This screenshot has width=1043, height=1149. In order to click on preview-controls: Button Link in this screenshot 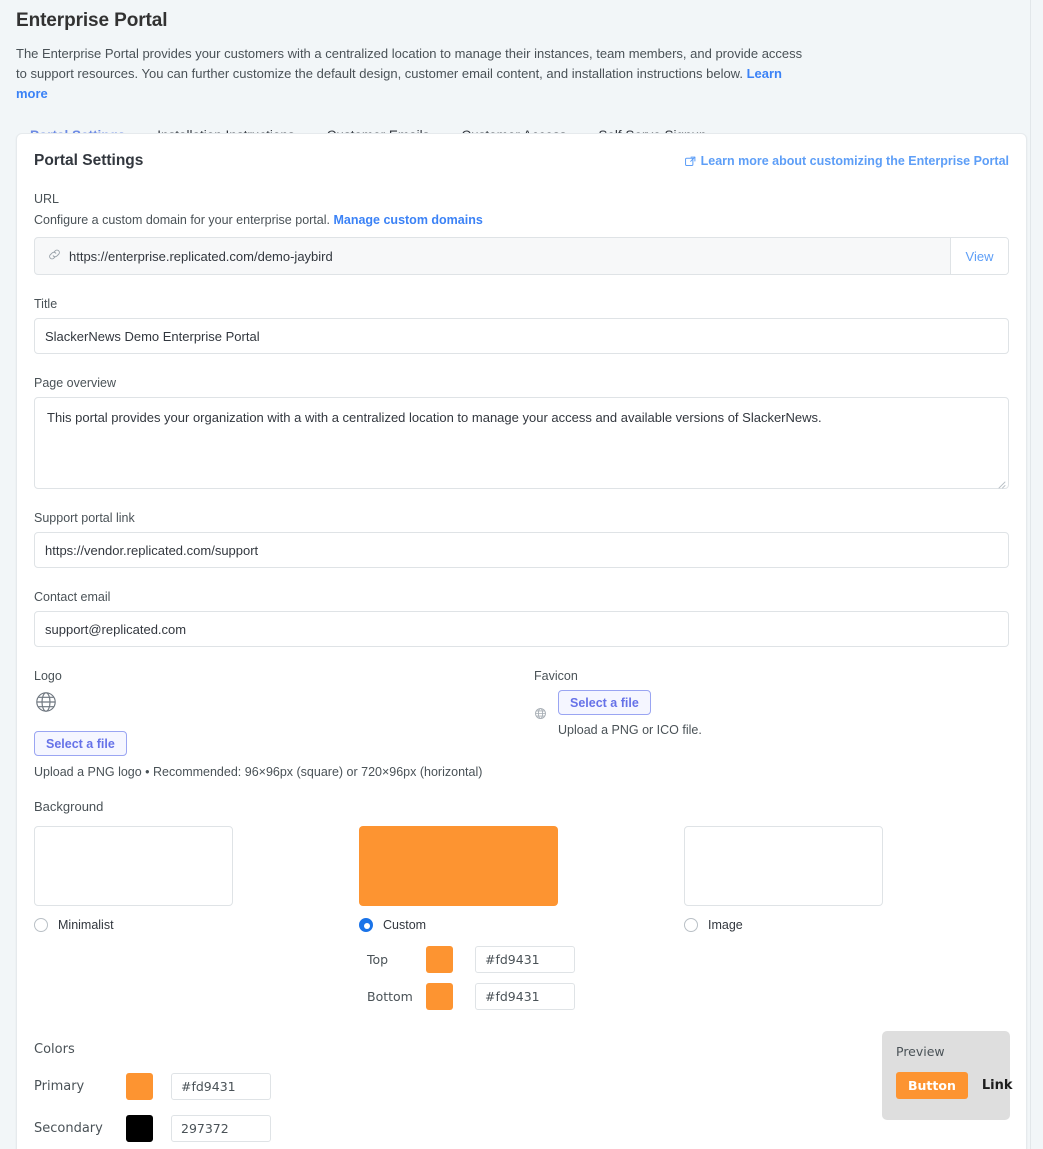, I will do `click(954, 1085)`.